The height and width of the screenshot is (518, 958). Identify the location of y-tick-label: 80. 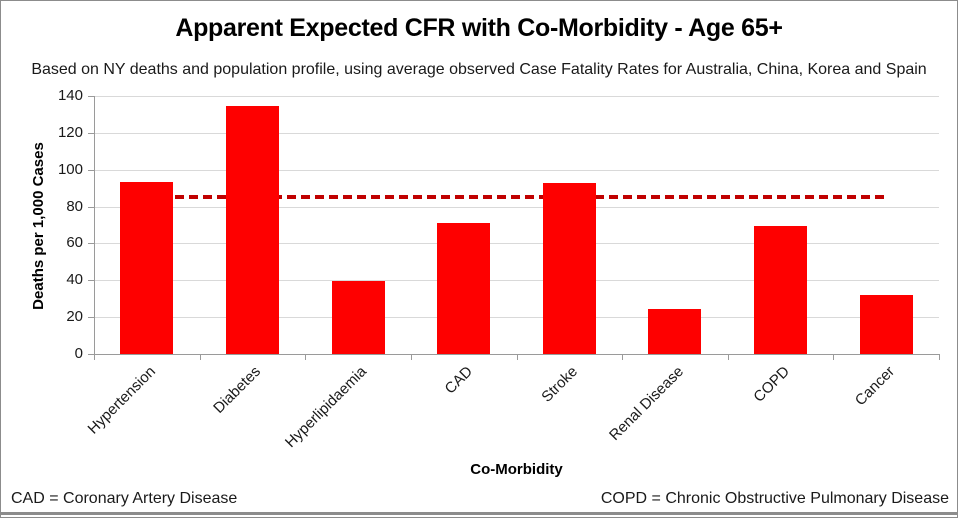
(74, 206).